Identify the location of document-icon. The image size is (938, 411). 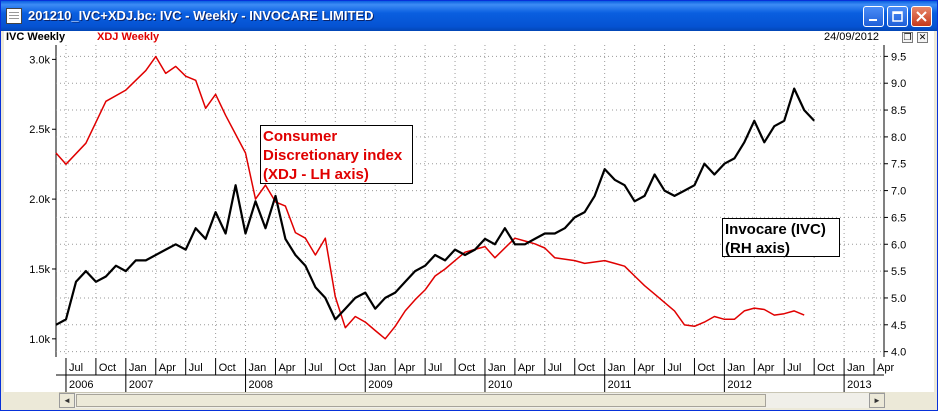
(14, 16).